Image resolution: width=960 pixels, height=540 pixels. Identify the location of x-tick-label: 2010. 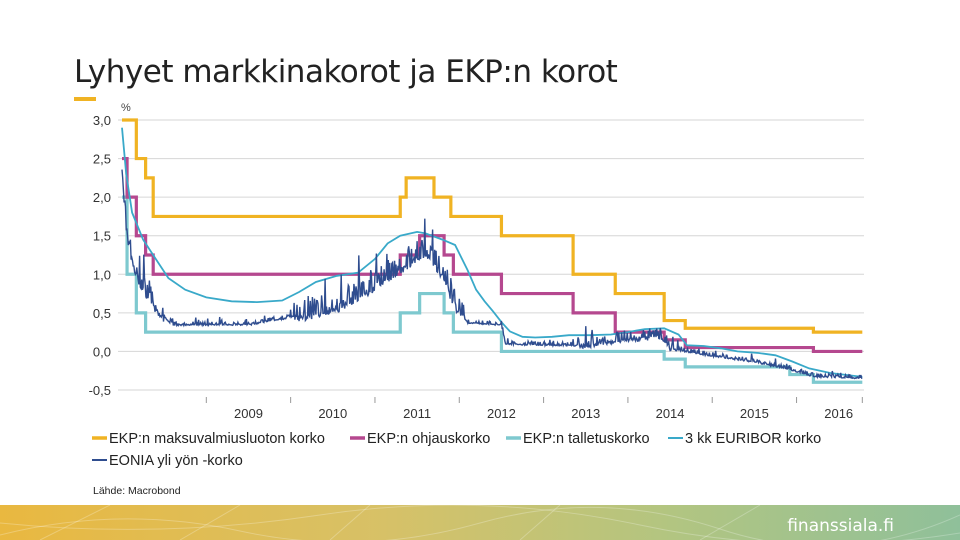
(332, 413).